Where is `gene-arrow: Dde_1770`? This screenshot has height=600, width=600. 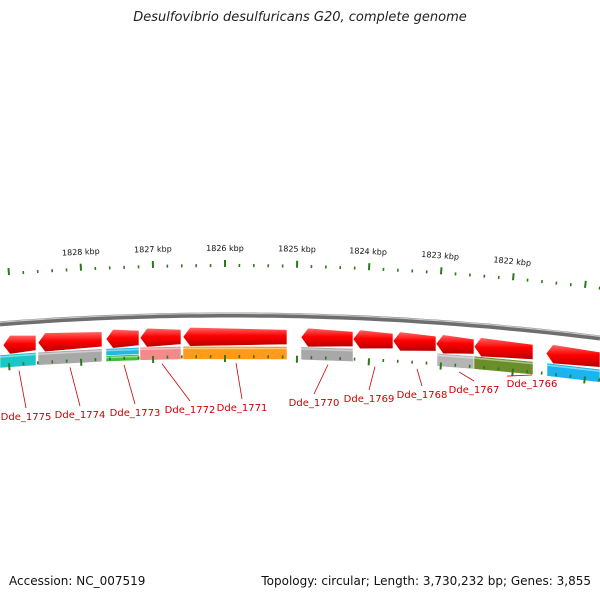 gene-arrow: Dde_1770 is located at coordinates (327, 337).